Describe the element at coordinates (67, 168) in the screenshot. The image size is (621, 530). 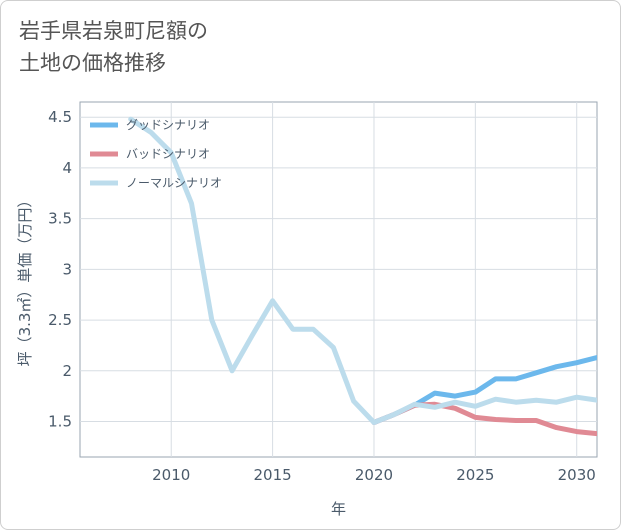
I see `y-tick-label: 4` at that location.